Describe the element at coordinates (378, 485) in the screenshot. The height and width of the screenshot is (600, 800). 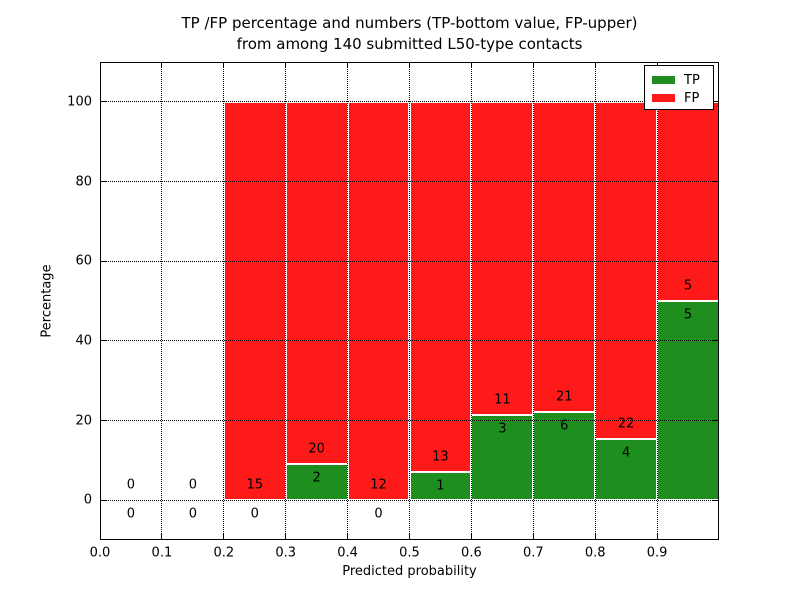
I see `bar-value-label-fp: 12` at that location.